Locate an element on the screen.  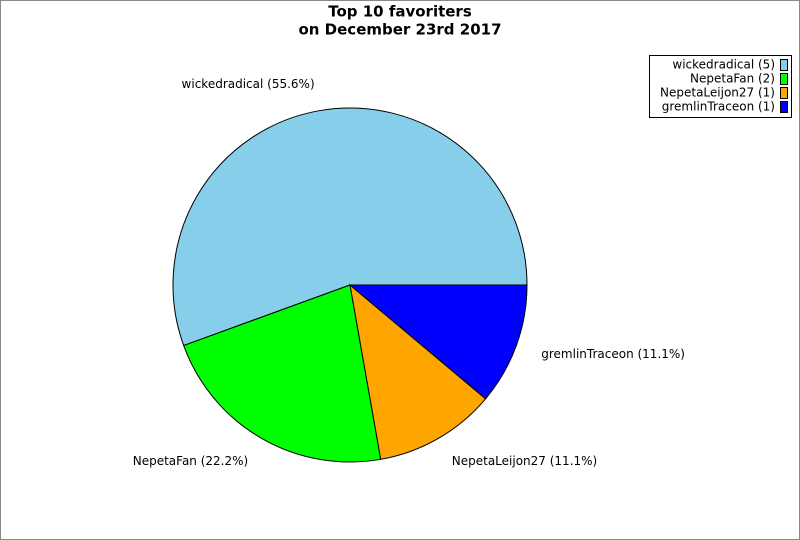
legend-box is located at coordinates (720, 86).